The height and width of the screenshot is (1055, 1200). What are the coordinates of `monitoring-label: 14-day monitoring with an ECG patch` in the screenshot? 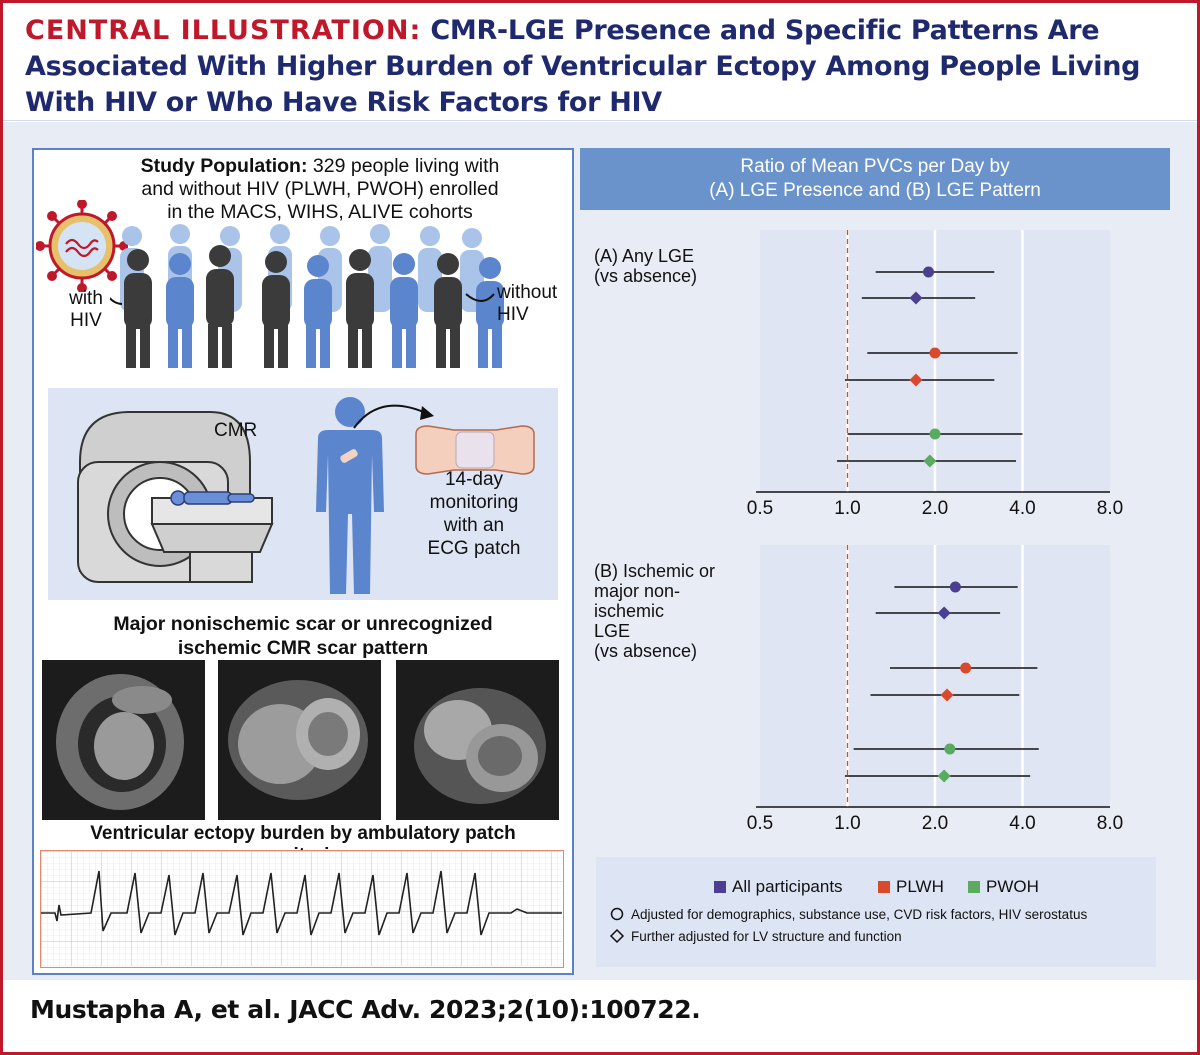 It's located at (474, 514).